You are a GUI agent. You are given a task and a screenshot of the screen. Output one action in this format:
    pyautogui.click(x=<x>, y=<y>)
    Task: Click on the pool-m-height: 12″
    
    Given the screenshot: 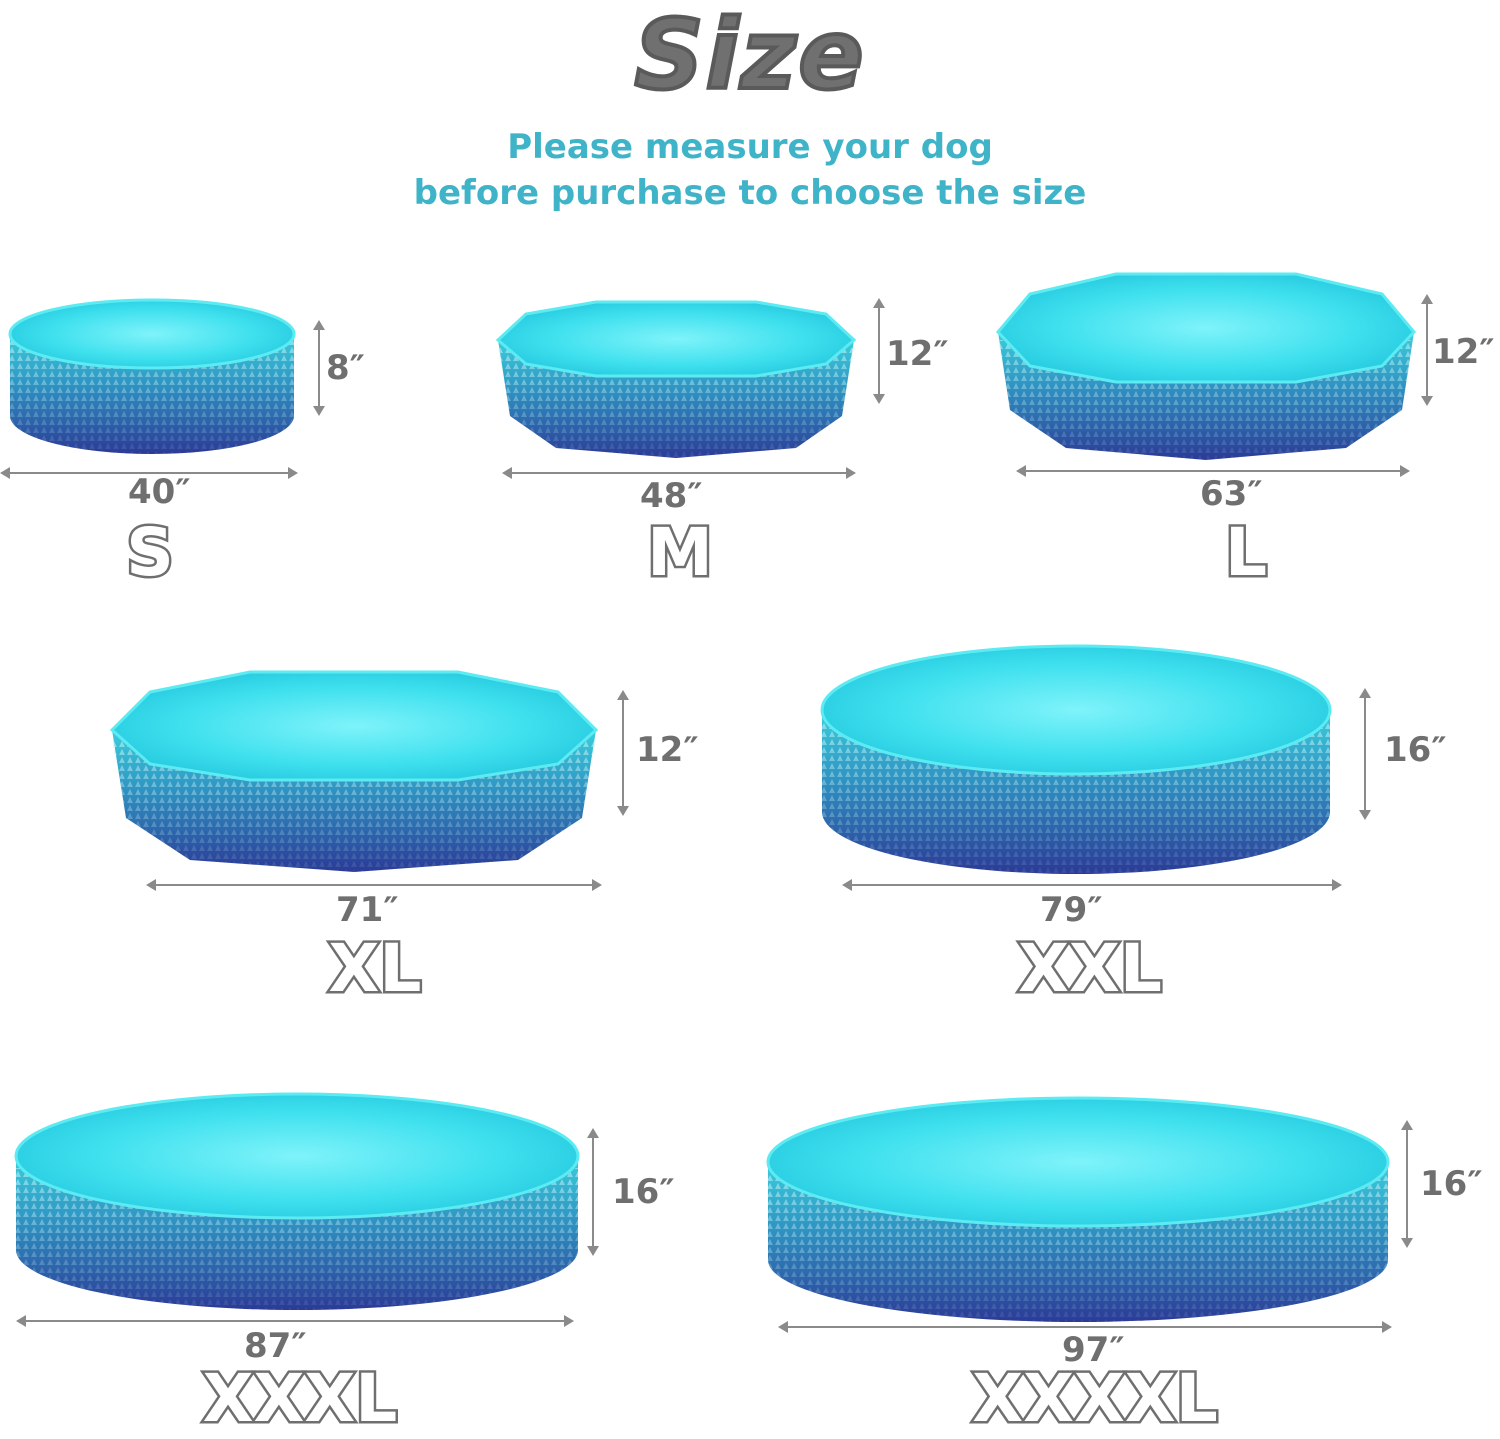 What is the action you would take?
    pyautogui.click(x=917, y=354)
    